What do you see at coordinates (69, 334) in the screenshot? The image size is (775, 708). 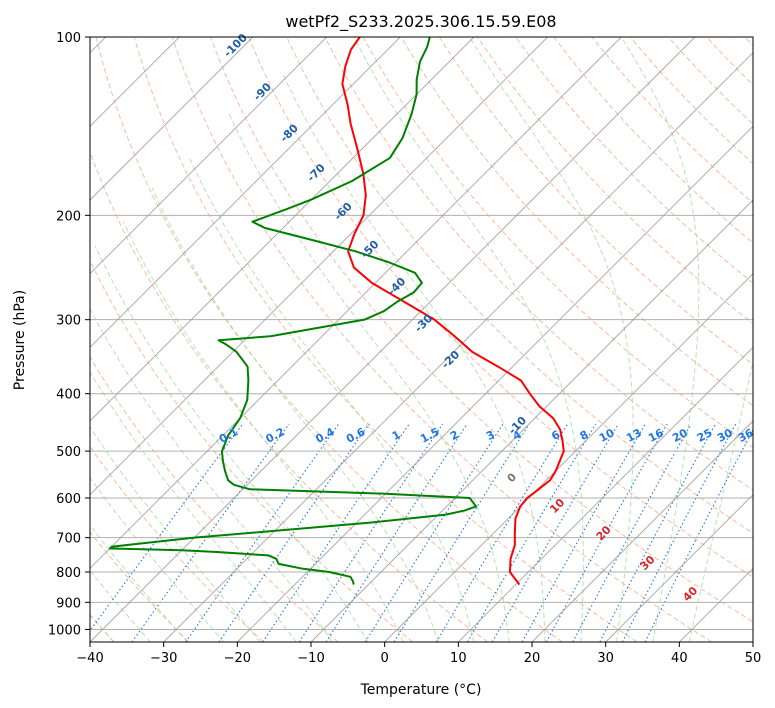 I see `y-axis: 100 200 300 400 500 600 700 800 900 1000` at bounding box center [69, 334].